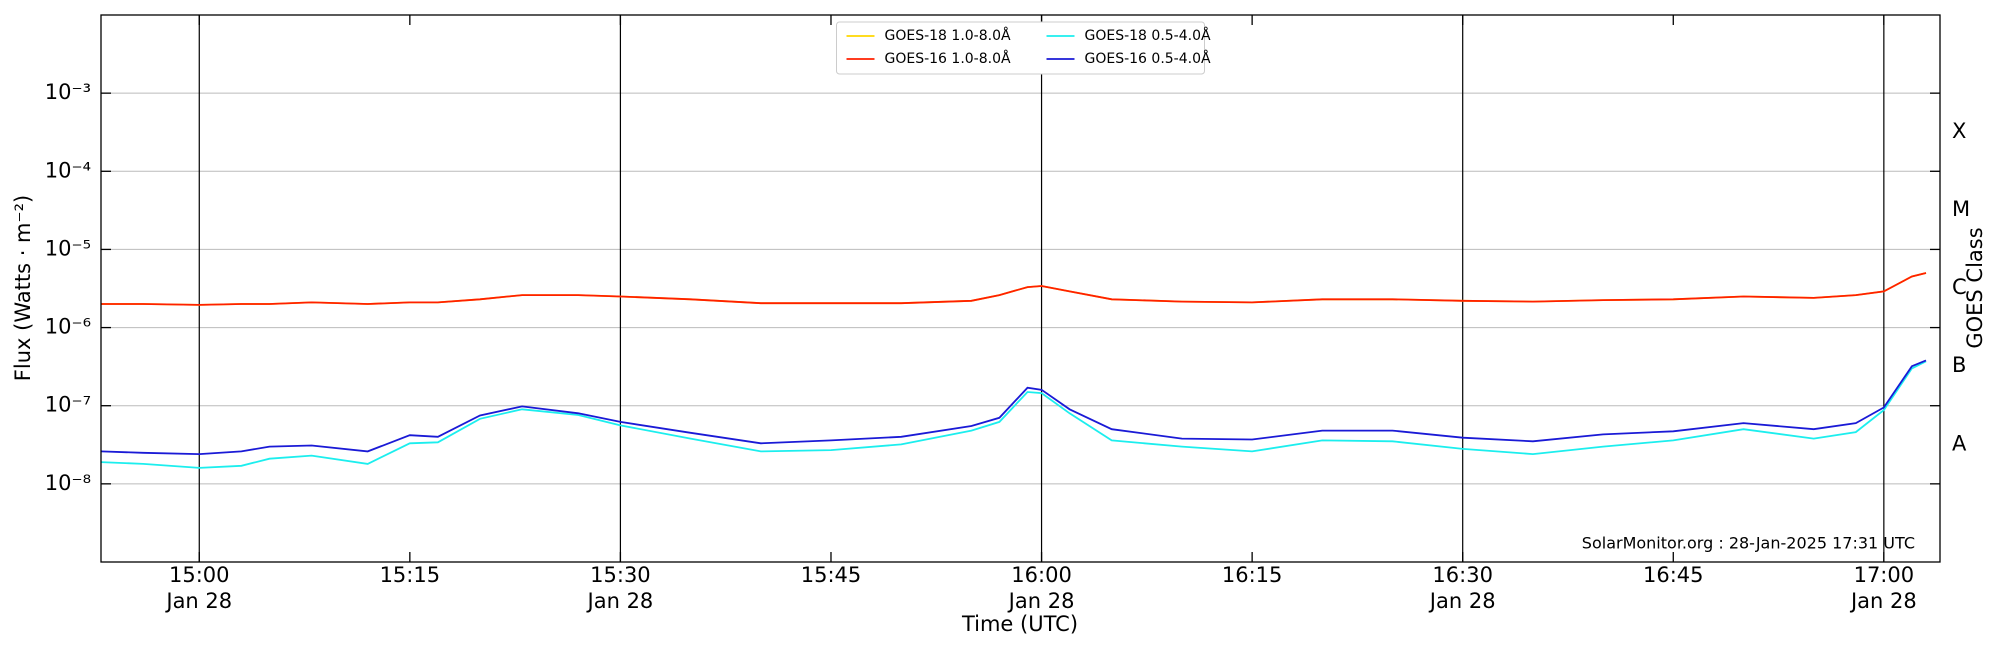  What do you see at coordinates (199, 575) in the screenshot?
I see `x-tick-label: 15:00` at bounding box center [199, 575].